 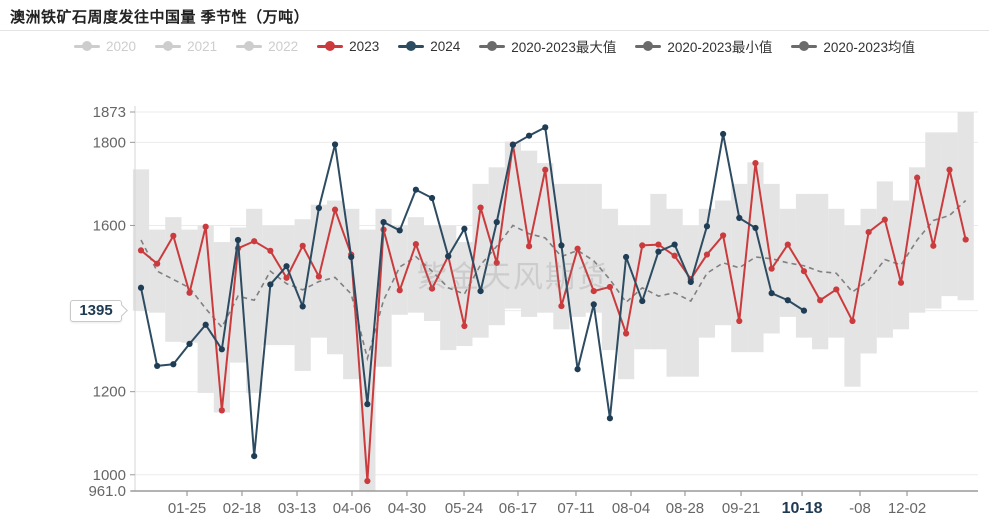 What do you see at coordinates (352, 508) in the screenshot?
I see `x-axis-label-04-06: 04-06` at bounding box center [352, 508].